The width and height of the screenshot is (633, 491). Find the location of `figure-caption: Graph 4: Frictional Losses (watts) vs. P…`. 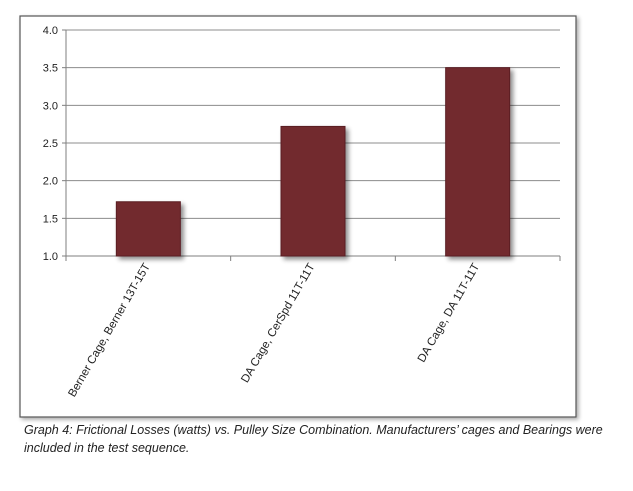

figure-caption: Graph 4: Frictional Losses (watts) vs. P… is located at coordinates (313, 439).